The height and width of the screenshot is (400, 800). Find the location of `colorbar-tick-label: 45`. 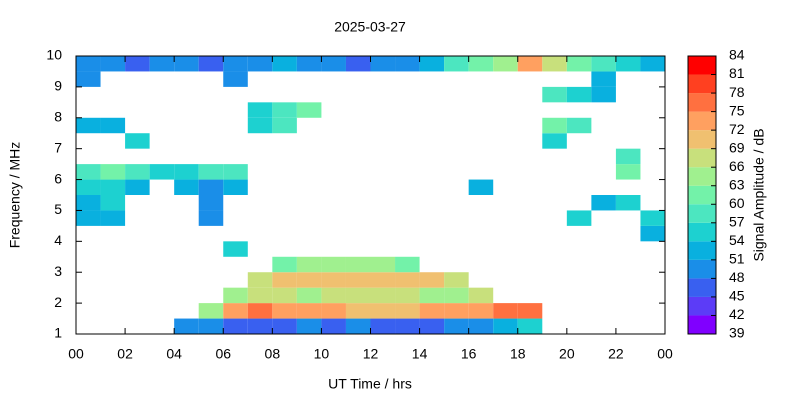

colorbar-tick-label: 45 is located at coordinates (737, 296).